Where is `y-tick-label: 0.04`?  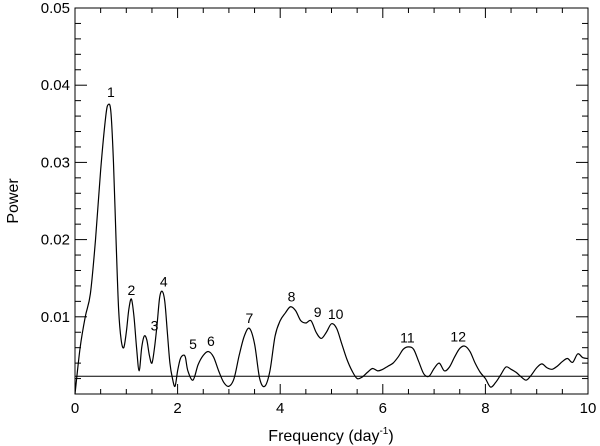
y-tick-label: 0.04 is located at coordinates (55, 85).